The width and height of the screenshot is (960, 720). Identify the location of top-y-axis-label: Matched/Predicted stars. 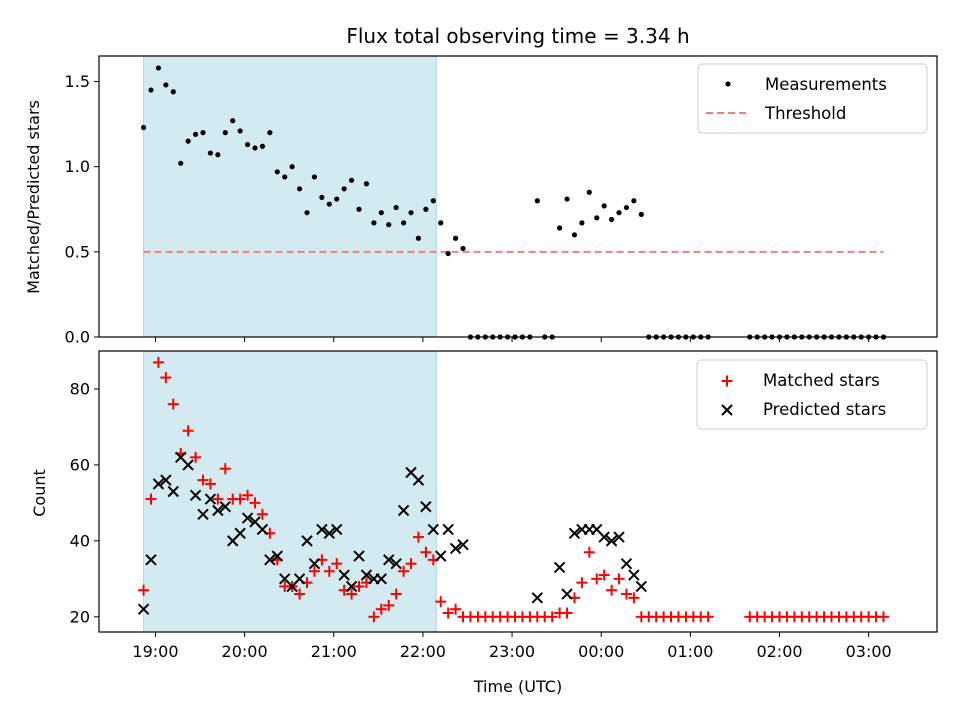
(33, 197).